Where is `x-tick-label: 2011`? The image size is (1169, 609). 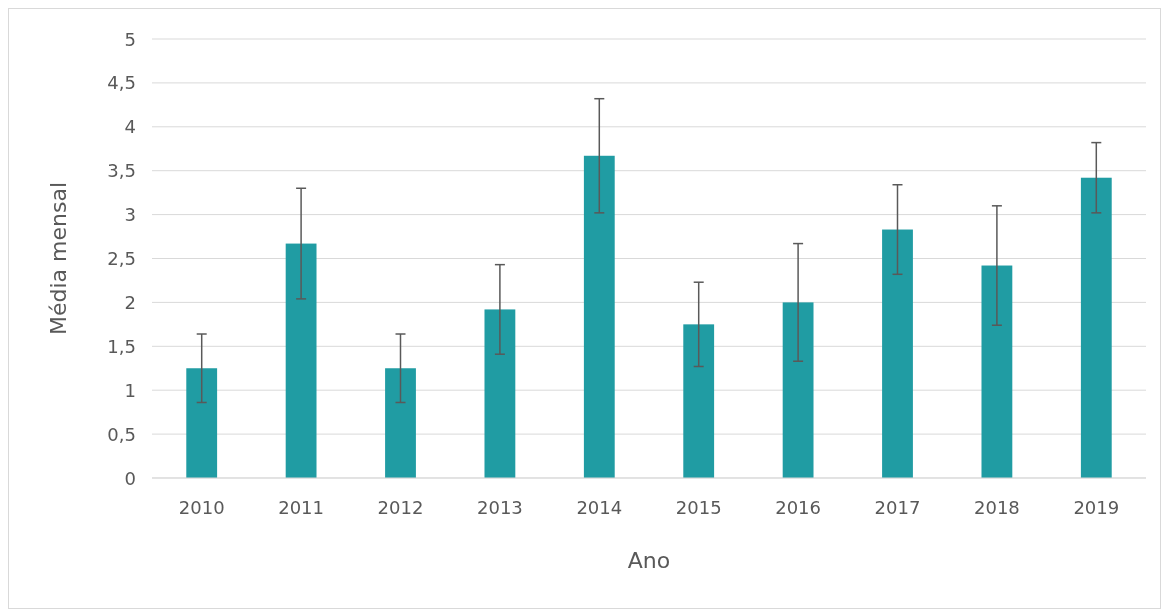 x-tick-label: 2011 is located at coordinates (301, 507).